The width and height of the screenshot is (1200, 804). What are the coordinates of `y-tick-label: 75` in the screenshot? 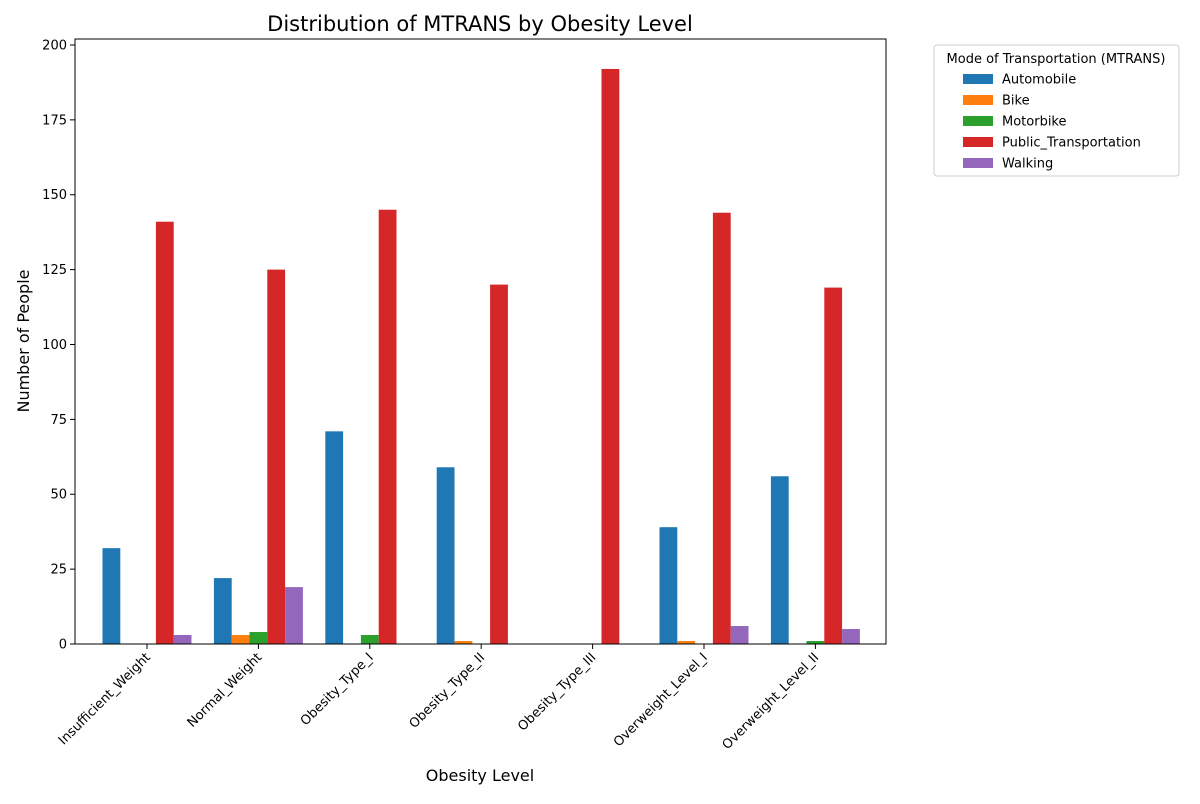 It's located at (58, 420).